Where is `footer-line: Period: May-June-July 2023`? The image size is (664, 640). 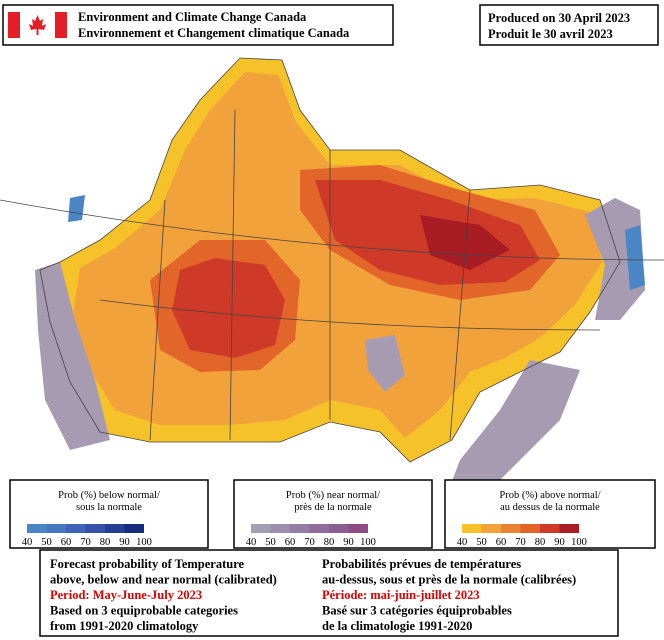
footer-line: Period: May-June-July 2023 is located at coordinates (126, 595).